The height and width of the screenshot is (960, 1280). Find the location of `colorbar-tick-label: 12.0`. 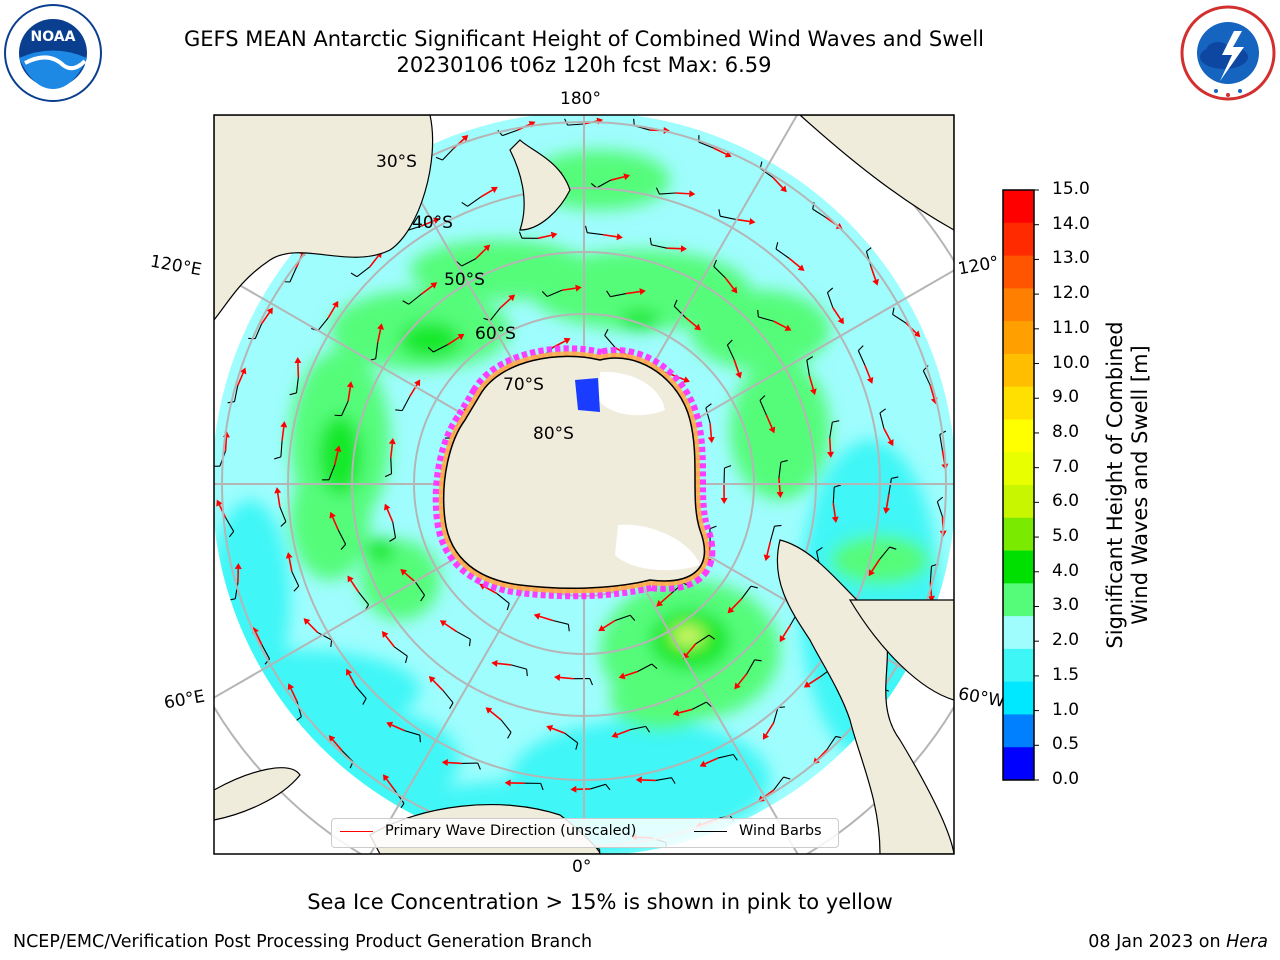

colorbar-tick-label: 12.0 is located at coordinates (1071, 293).